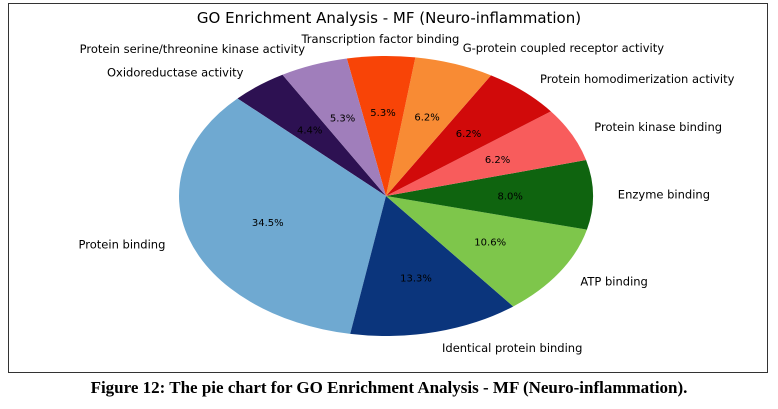 This screenshot has width=778, height=409. I want to click on pie-slice-g-protein-coupled-receptor-activity, so click(438, 126).